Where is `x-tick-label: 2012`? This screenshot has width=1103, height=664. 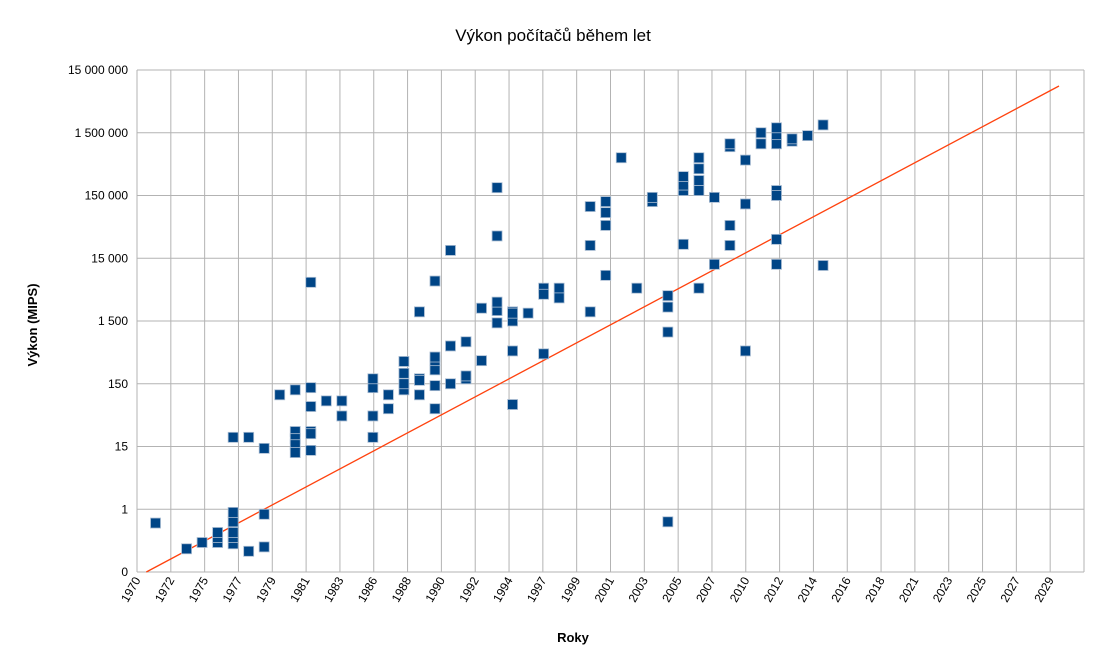 x-tick-label: 2012 is located at coordinates (774, 589).